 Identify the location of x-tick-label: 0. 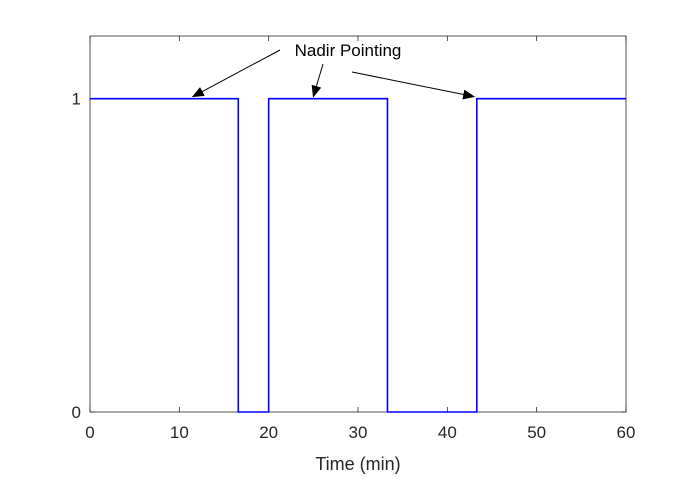
(89, 432).